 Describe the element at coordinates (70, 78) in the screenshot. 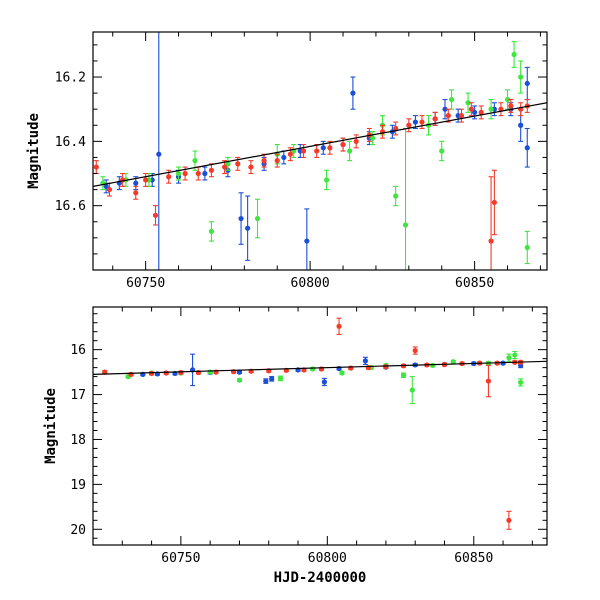

I see `y-tick-label: 16.2` at that location.